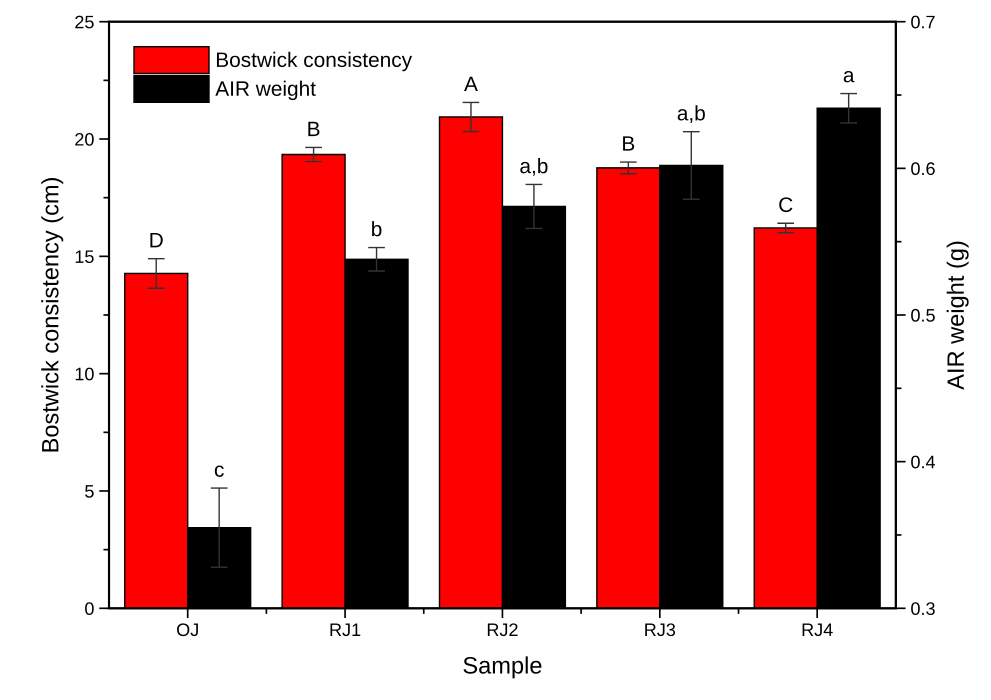  I want to click on y2-tick-label: 0.4, so click(923, 462).